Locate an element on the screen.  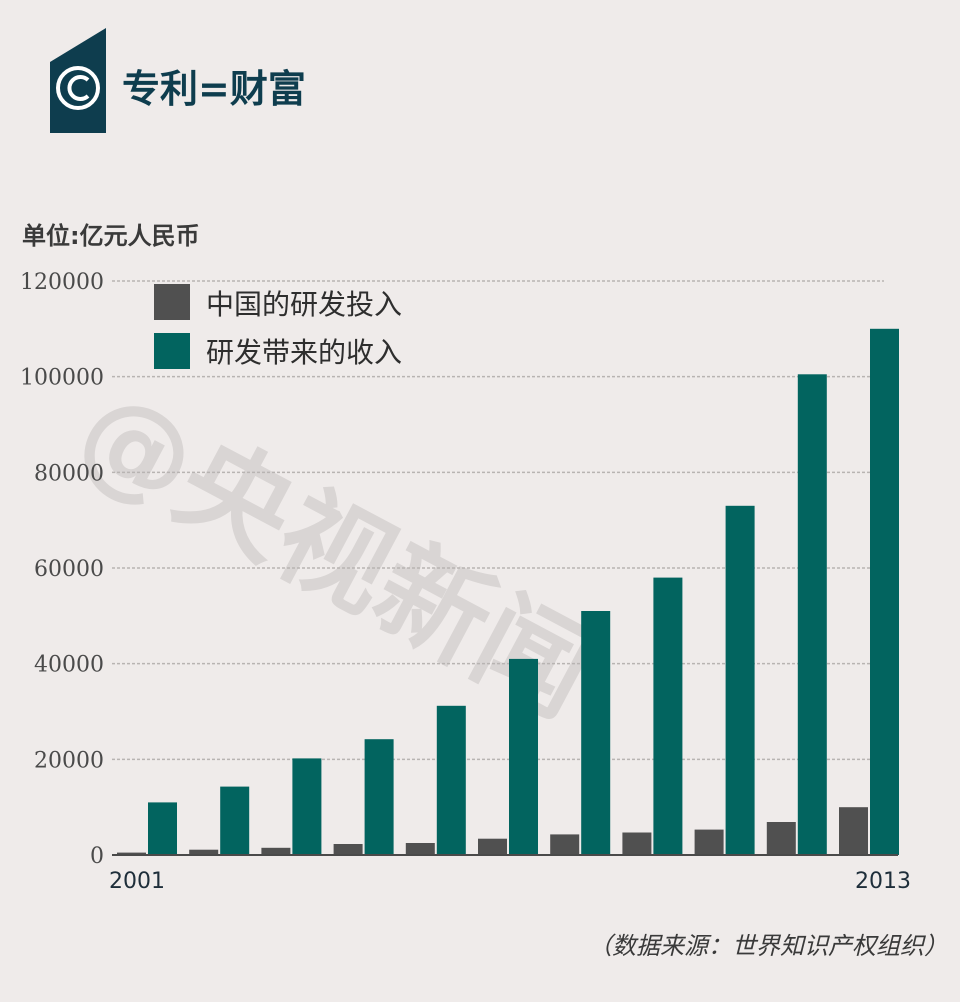
y-tick-label: 40000 is located at coordinates (69, 665).